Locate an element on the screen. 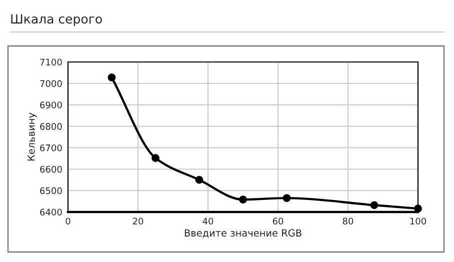 This screenshot has height=262, width=454. y-tick-label: 7000 is located at coordinates (51, 83).